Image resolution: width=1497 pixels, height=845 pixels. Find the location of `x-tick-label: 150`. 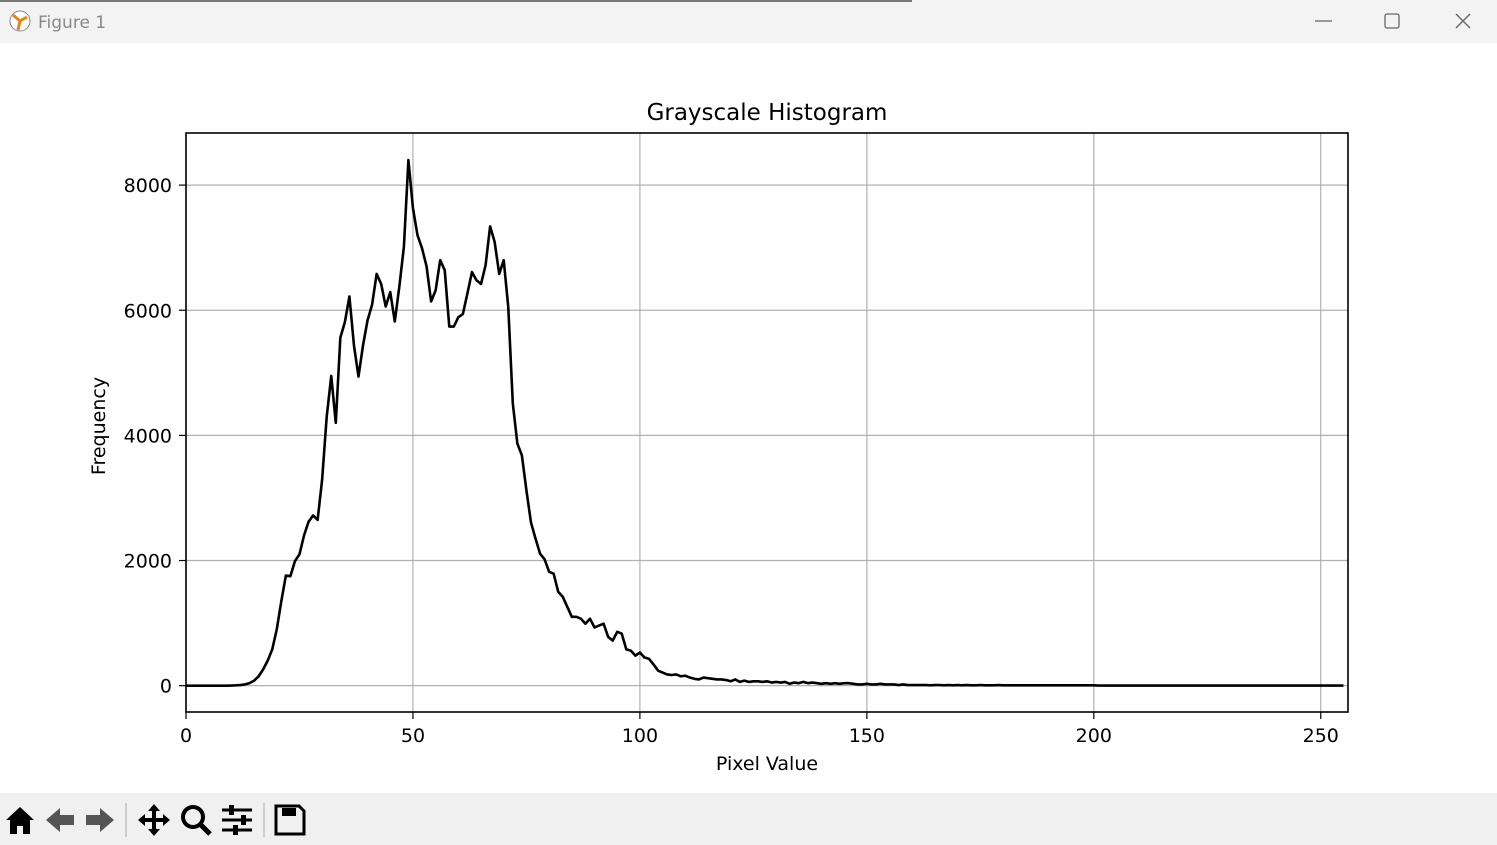

x-tick-label: 150 is located at coordinates (867, 736).